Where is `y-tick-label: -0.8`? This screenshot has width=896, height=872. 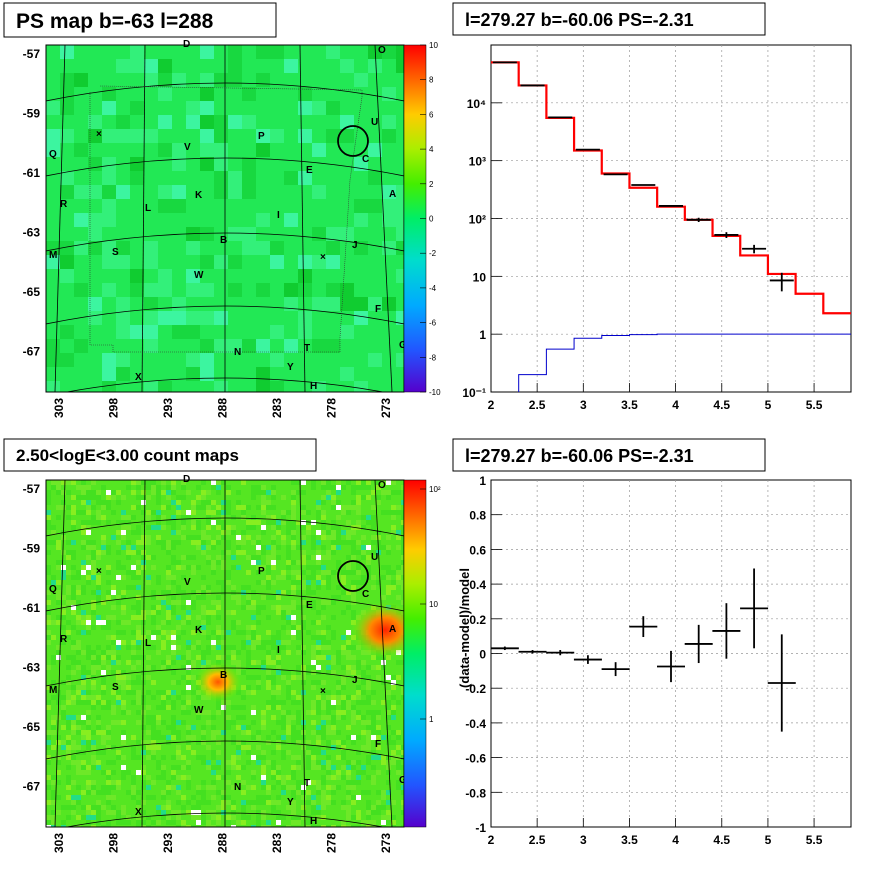
y-tick-label: -0.8 is located at coordinates (475, 793).